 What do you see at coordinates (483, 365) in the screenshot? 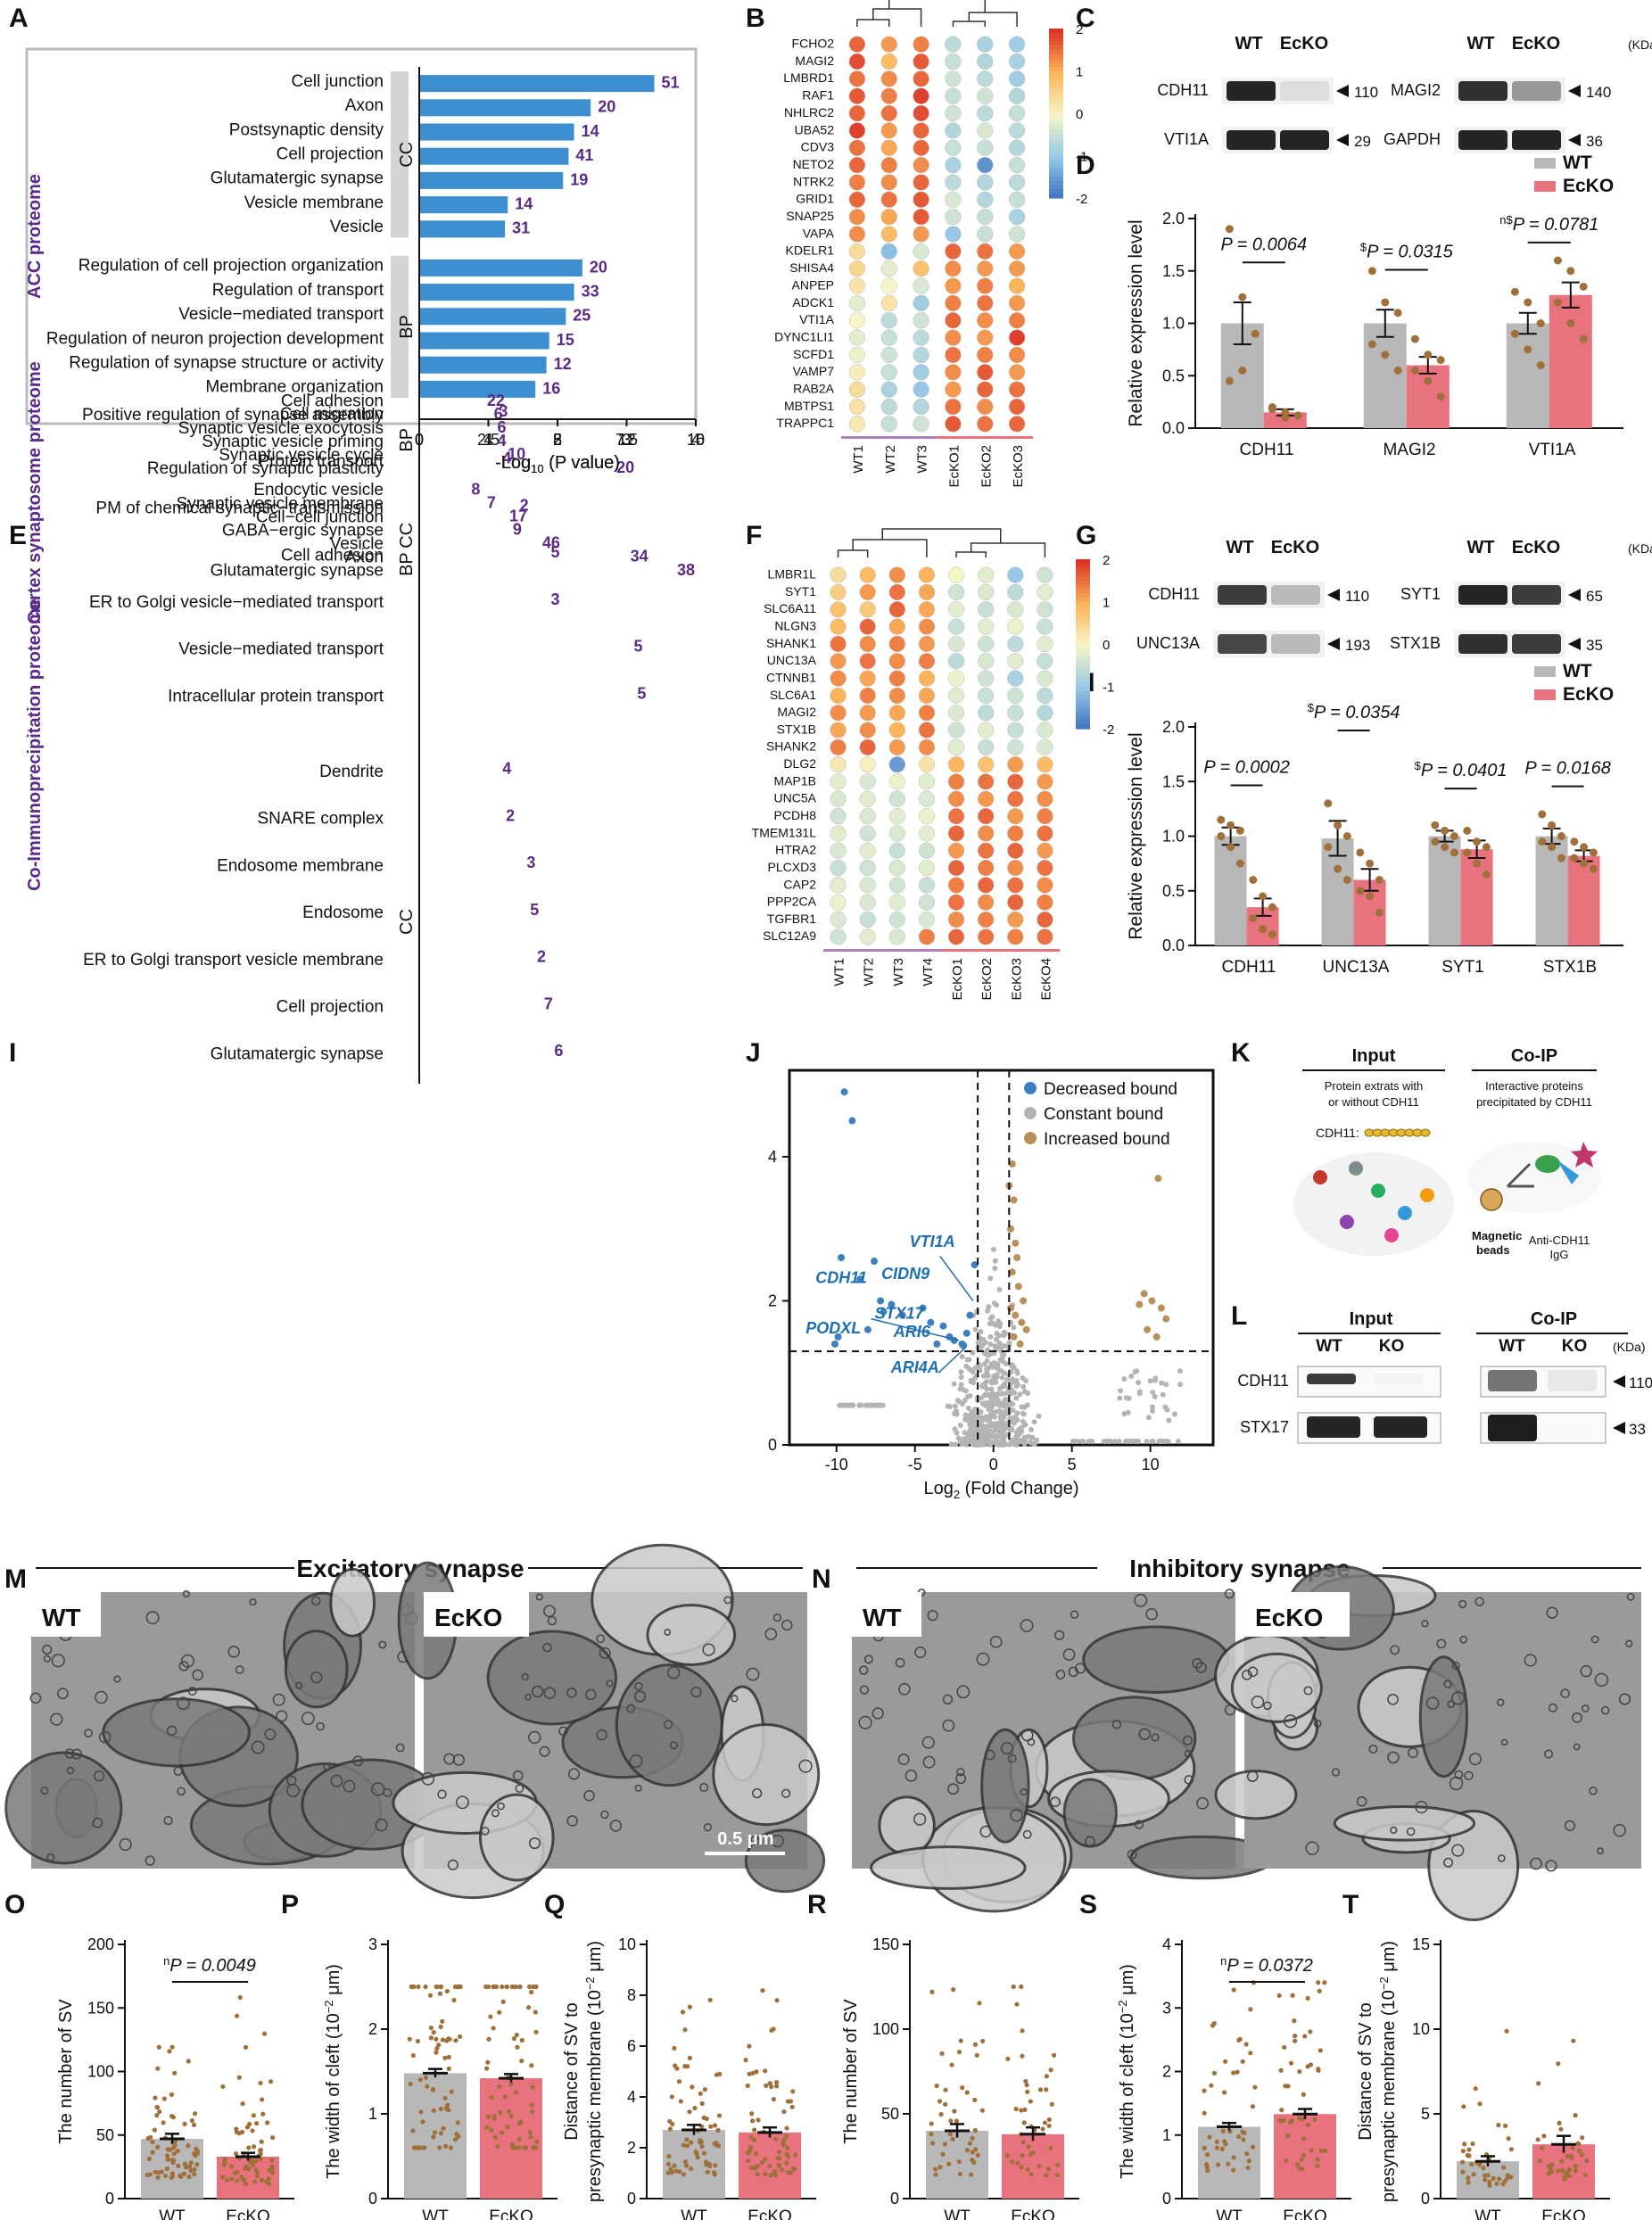
I see `go-bar` at bounding box center [483, 365].